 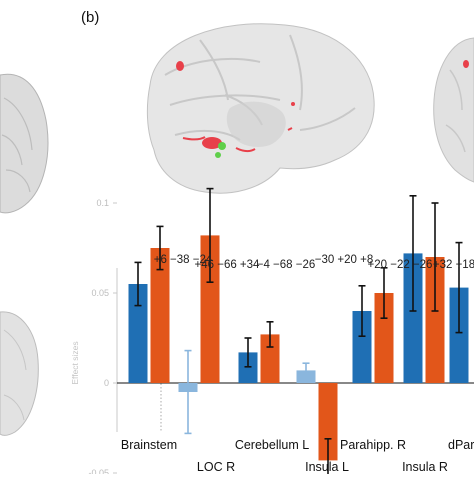 I want to click on category-label-2: Cerebellum L, so click(x=272, y=445).